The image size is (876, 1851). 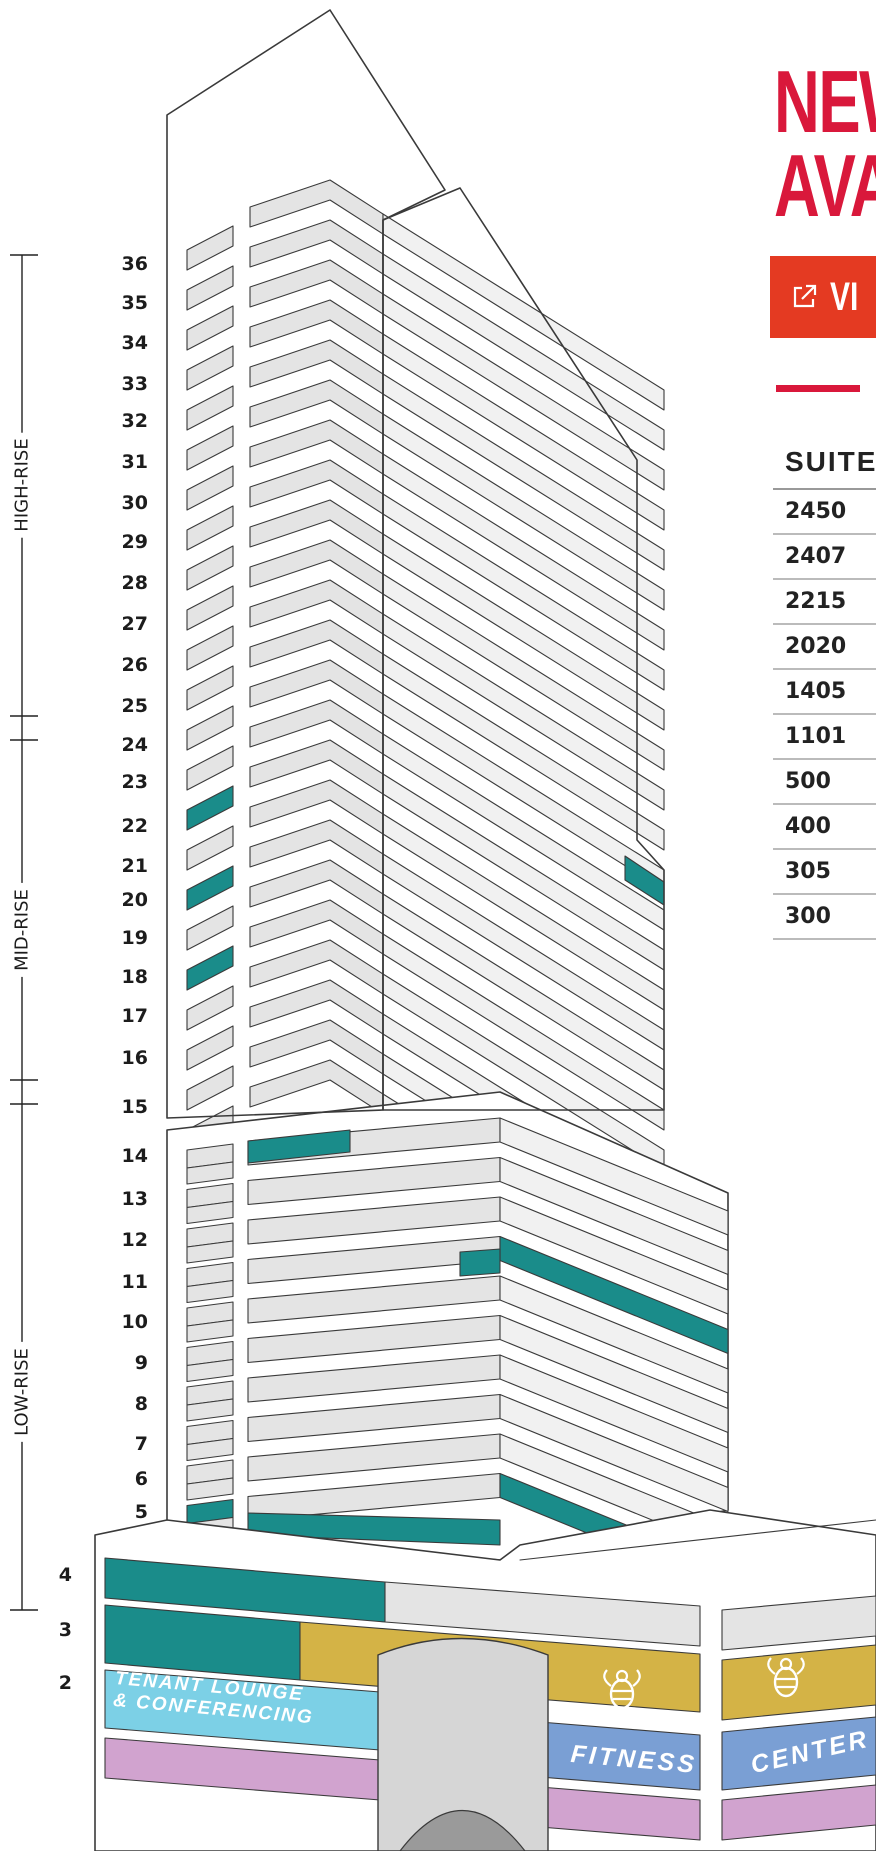 What do you see at coordinates (805, 296) in the screenshot?
I see `external-link-icon` at bounding box center [805, 296].